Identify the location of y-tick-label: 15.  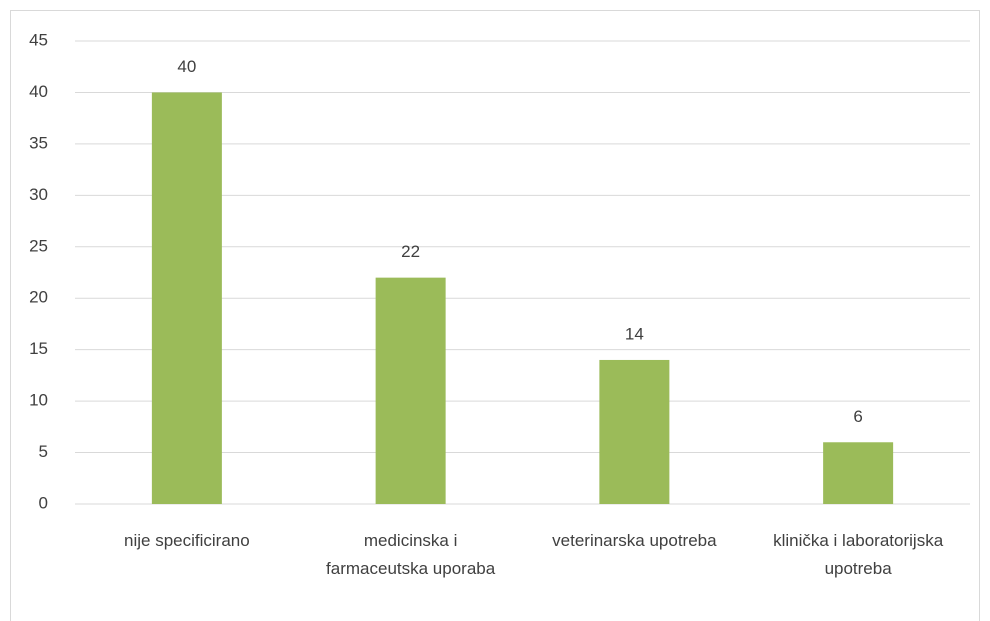
(38, 348).